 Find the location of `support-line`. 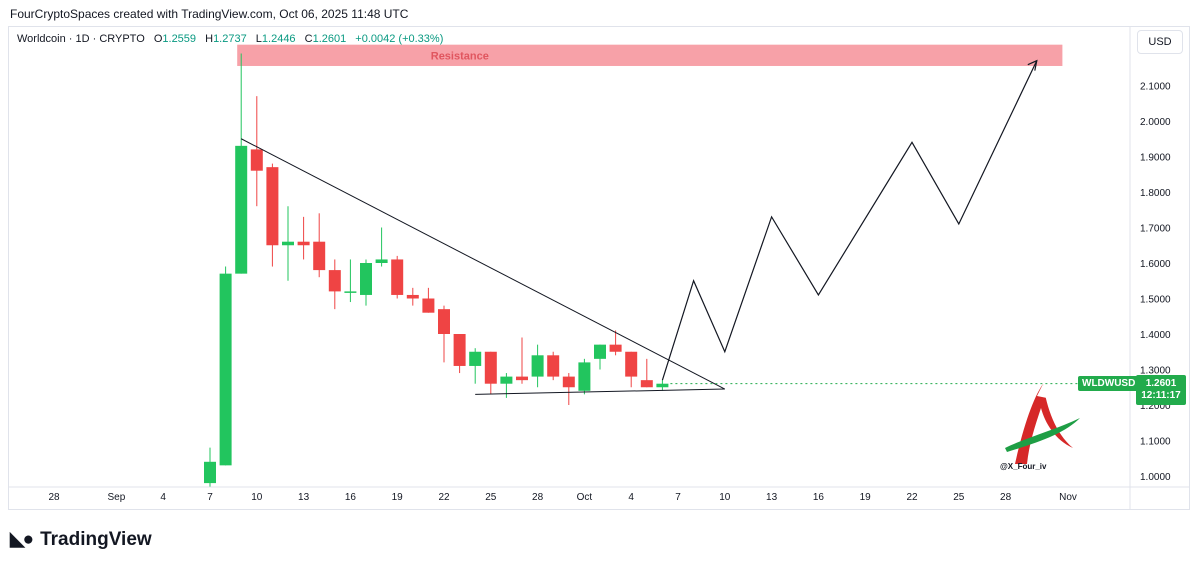

support-line is located at coordinates (600, 391).